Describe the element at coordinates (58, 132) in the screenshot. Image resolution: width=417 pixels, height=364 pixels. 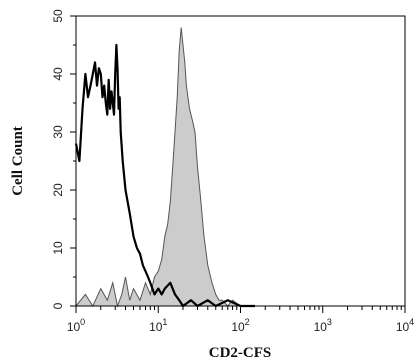
I see `y-tick-label-30: 30` at that location.